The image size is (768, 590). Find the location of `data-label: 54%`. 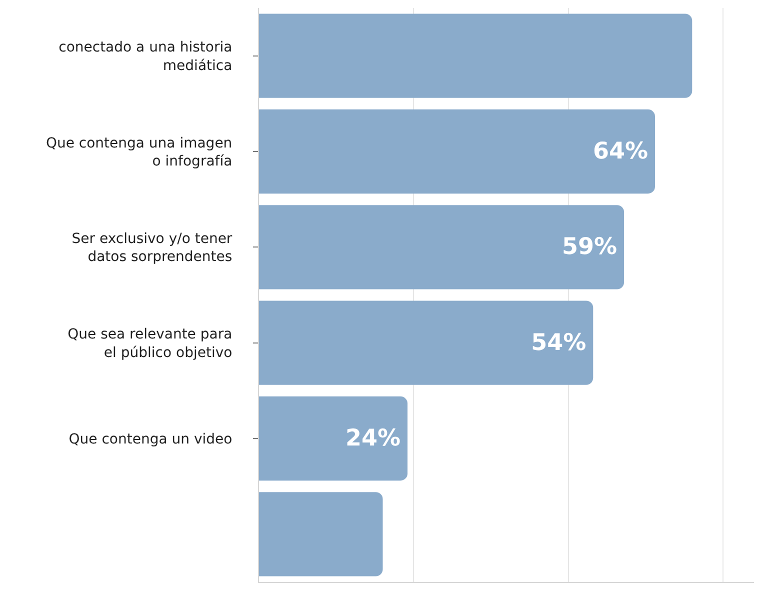

data-label: 54% is located at coordinates (558, 343).